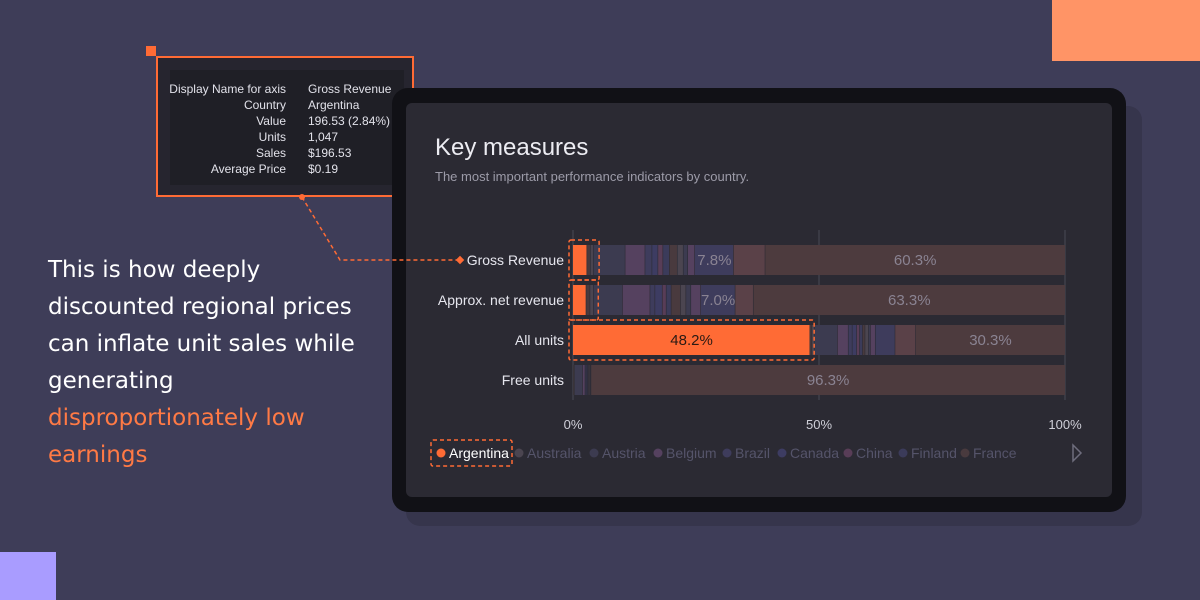 Image resolution: width=1200 pixels, height=600 pixels. What do you see at coordinates (271, 121) in the screenshot?
I see `tooltip-label: Value` at bounding box center [271, 121].